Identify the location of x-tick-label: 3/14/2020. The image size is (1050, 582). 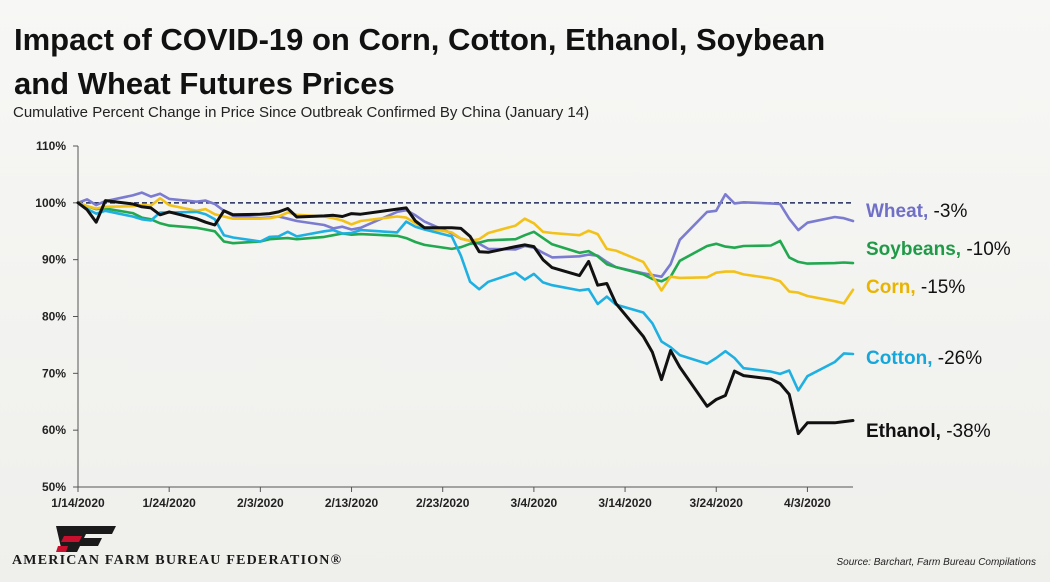
(625, 503).